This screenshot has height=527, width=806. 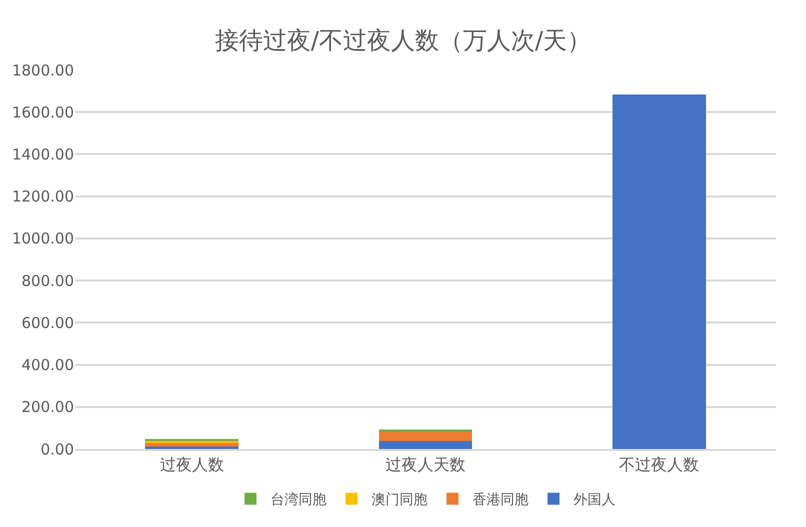 I want to click on legend-label: 澳门同胞, so click(x=400, y=500).